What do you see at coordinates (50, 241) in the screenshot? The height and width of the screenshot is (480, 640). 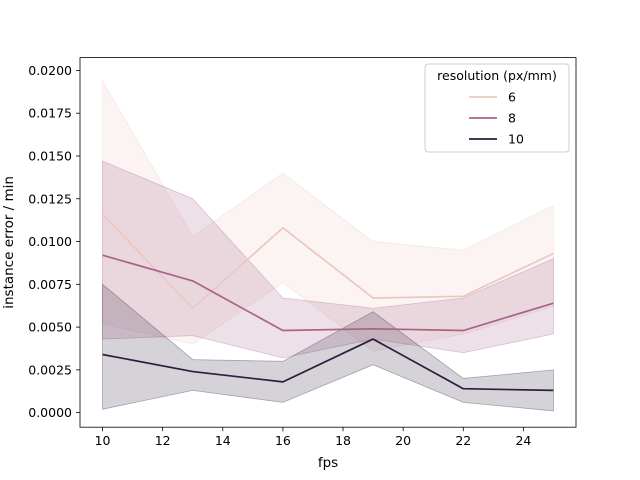 I see `y-tick-label: 0.0100` at bounding box center [50, 241].